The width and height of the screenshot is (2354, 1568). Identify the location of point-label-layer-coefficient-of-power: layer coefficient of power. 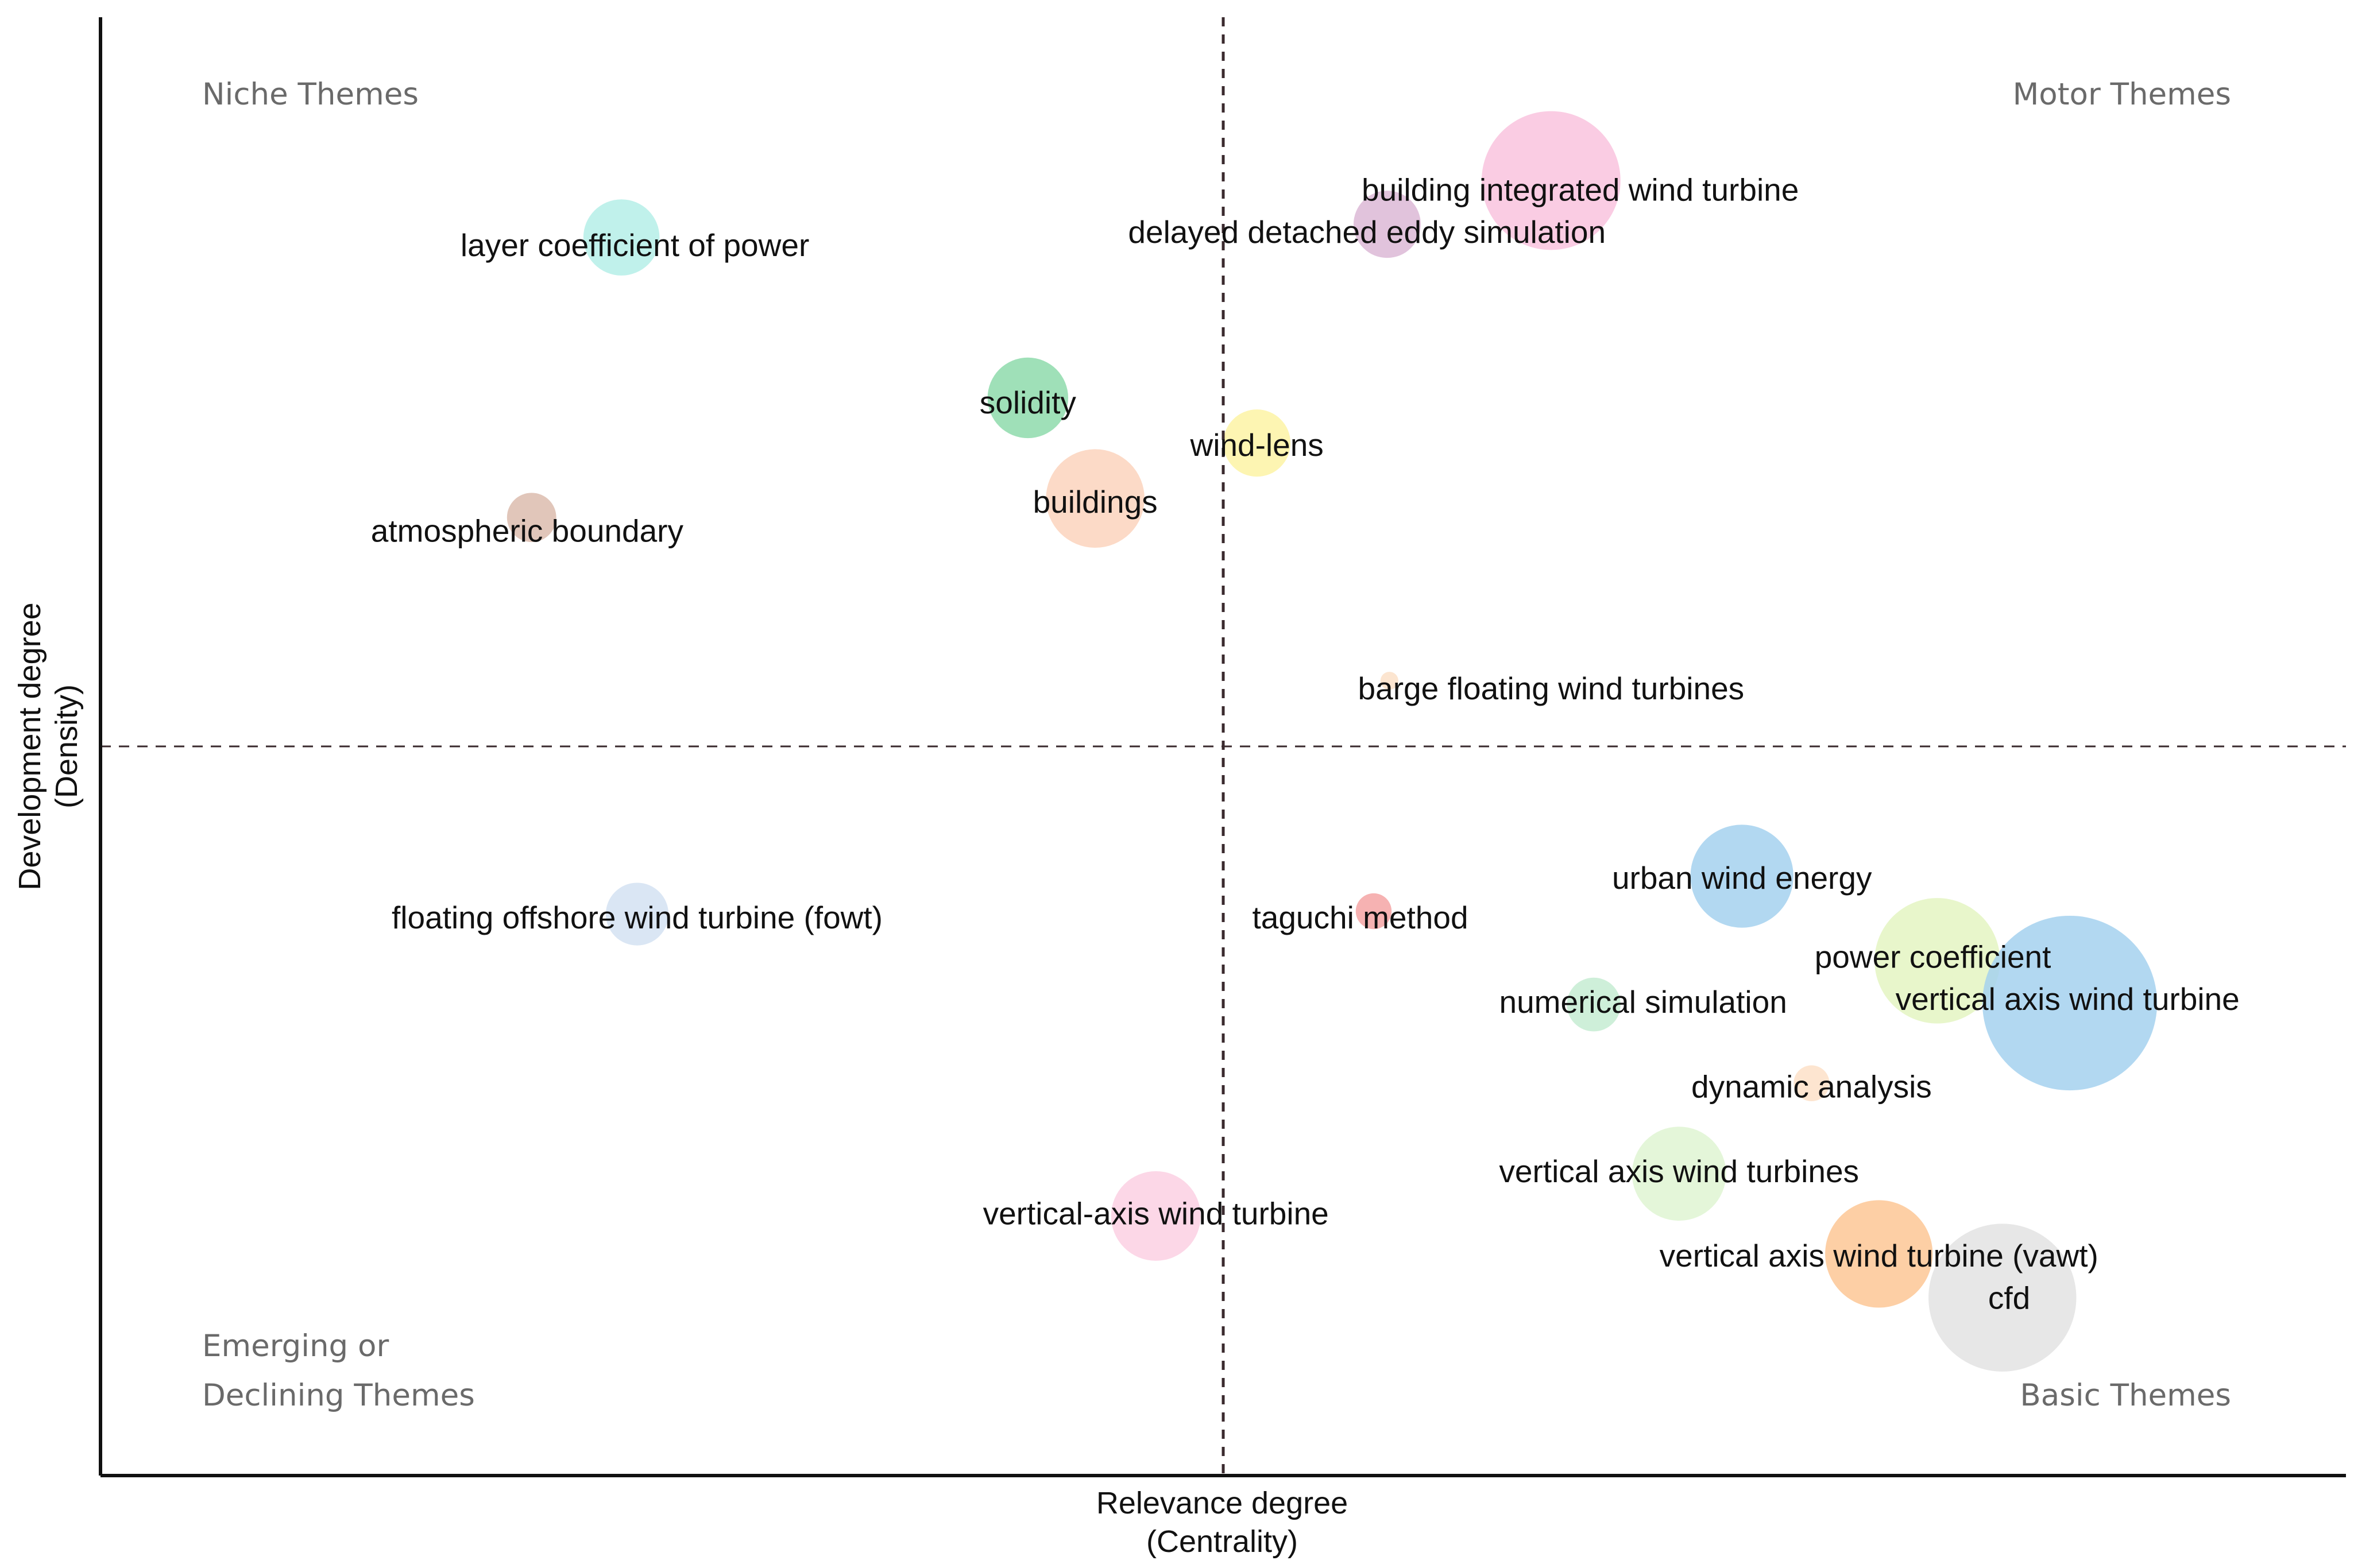
(635, 245).